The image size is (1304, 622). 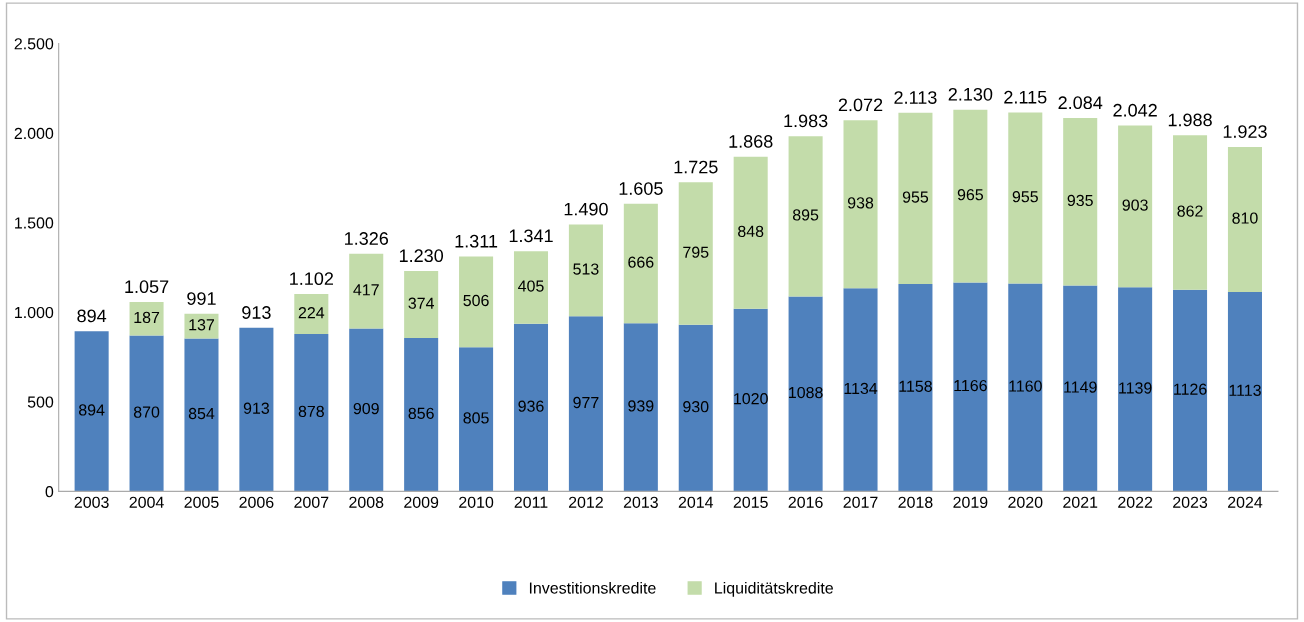 I want to click on x-tick-label: 2020, so click(x=1025, y=502).